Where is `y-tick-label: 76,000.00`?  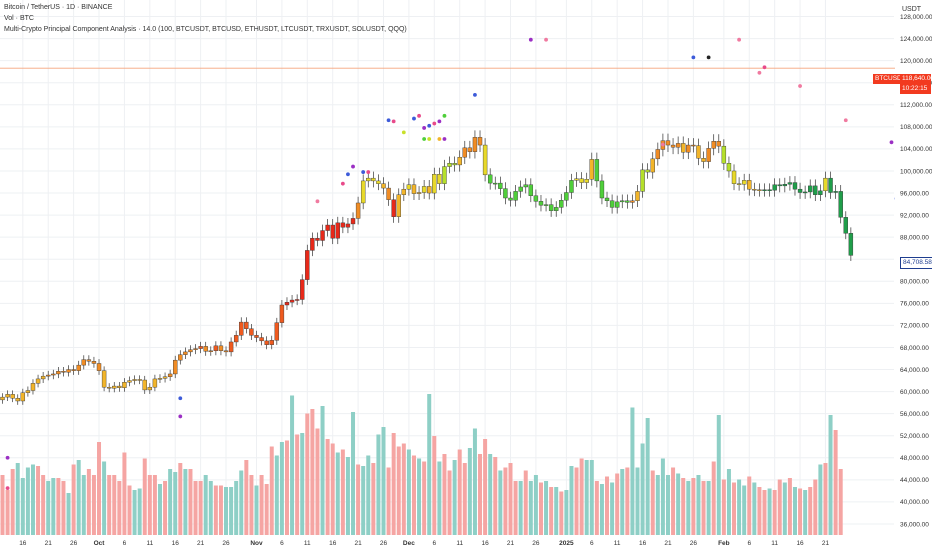 y-tick-label: 76,000.00 is located at coordinates (914, 304).